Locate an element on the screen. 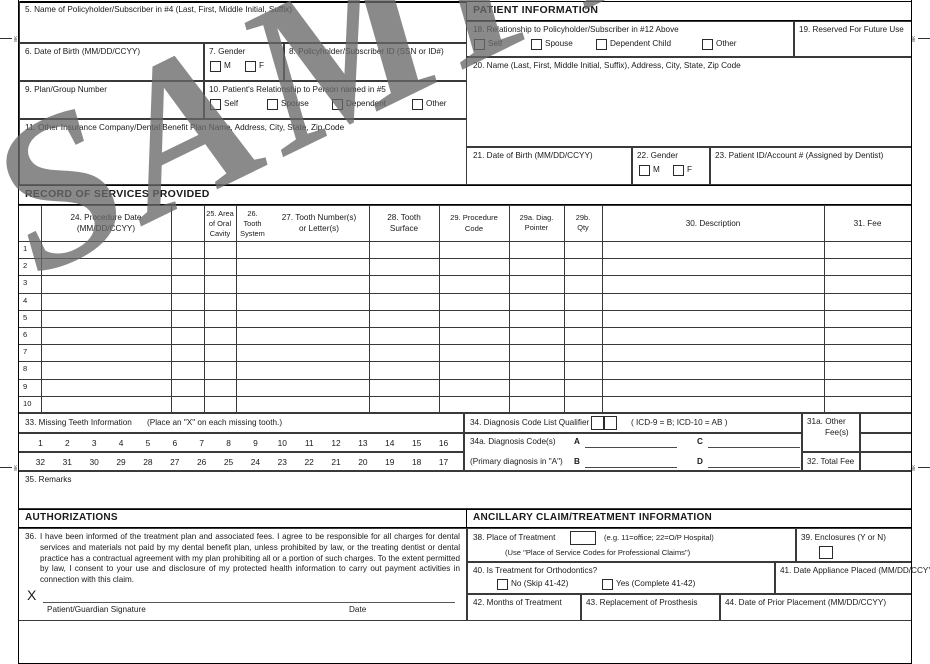 The height and width of the screenshot is (664, 930). field-39-checkbox is located at coordinates (826, 552).